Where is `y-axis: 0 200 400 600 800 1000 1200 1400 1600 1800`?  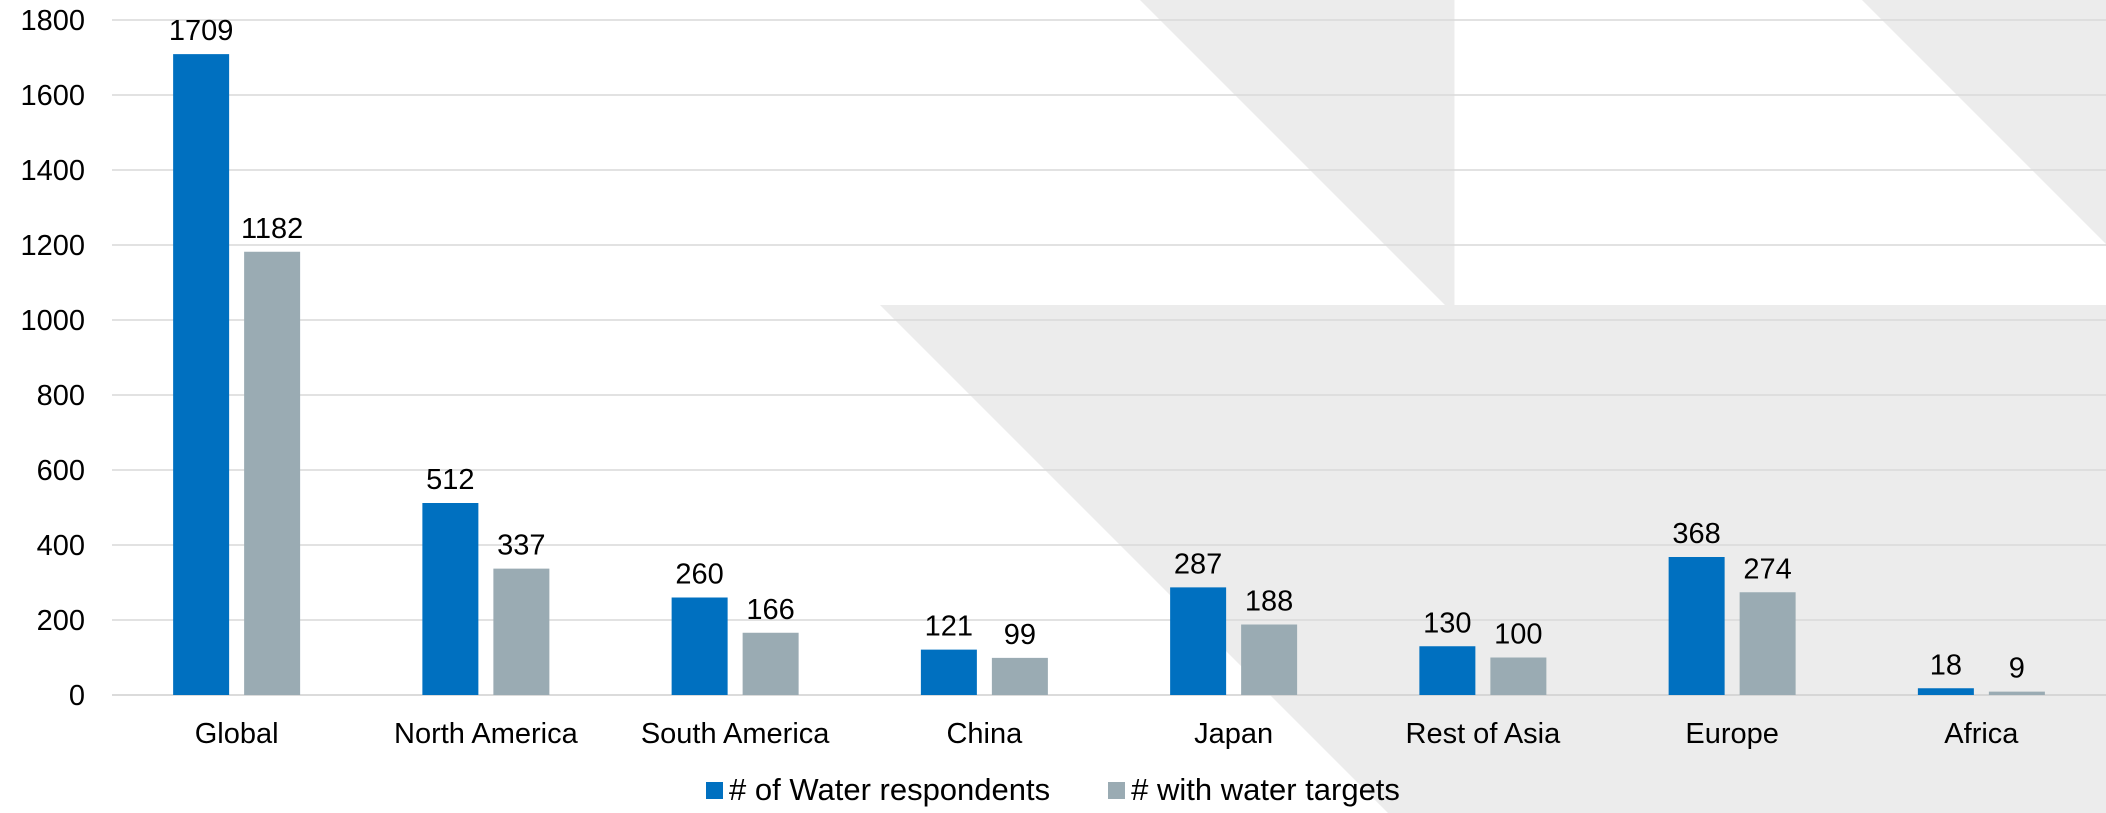
y-axis: 0 200 400 600 800 1000 1200 1400 1600 1800 is located at coordinates (52, 358).